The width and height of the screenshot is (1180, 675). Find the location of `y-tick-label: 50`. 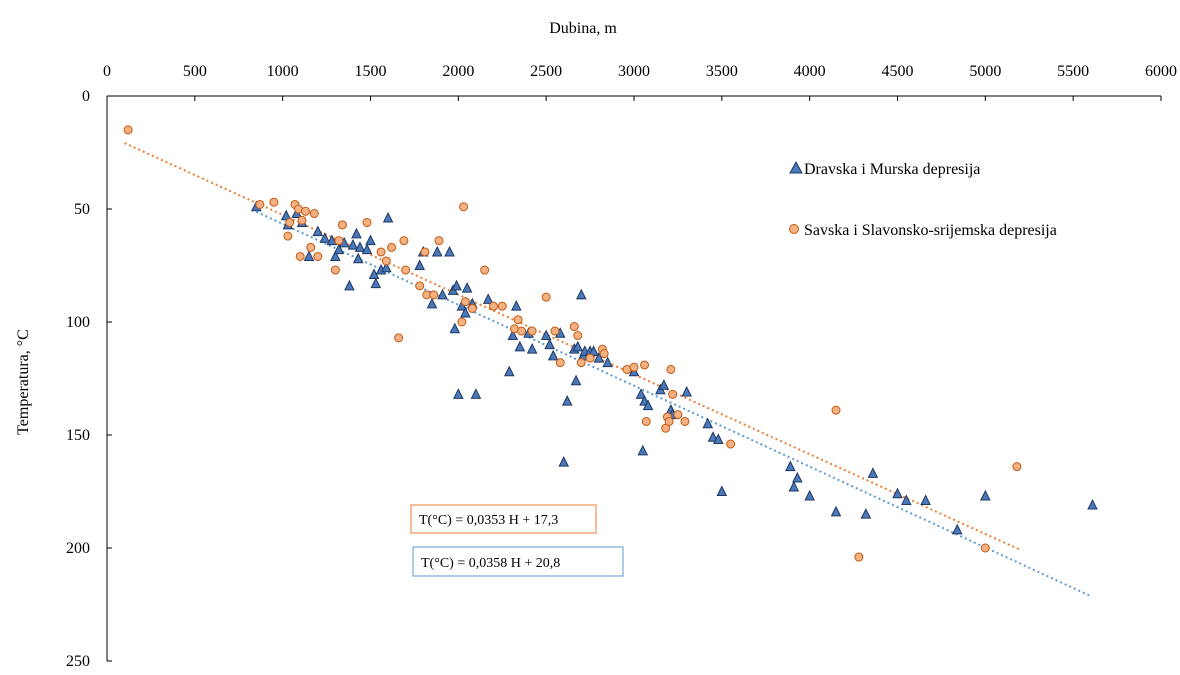

y-tick-label: 50 is located at coordinates (82, 209).